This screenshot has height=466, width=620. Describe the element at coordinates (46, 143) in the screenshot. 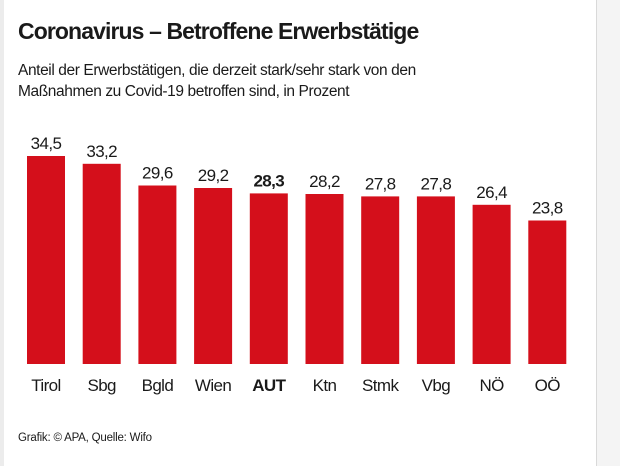

I see `value-label-tirol: 34,5` at that location.